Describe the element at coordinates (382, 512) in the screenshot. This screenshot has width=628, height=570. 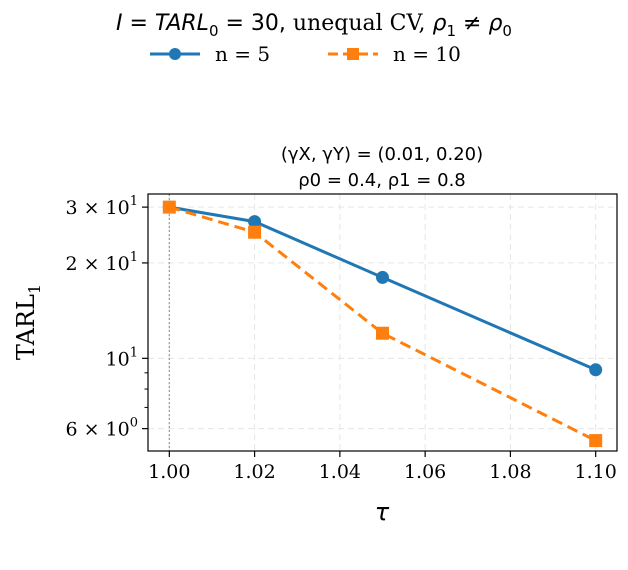
I see `x-axis-label: τ` at that location.